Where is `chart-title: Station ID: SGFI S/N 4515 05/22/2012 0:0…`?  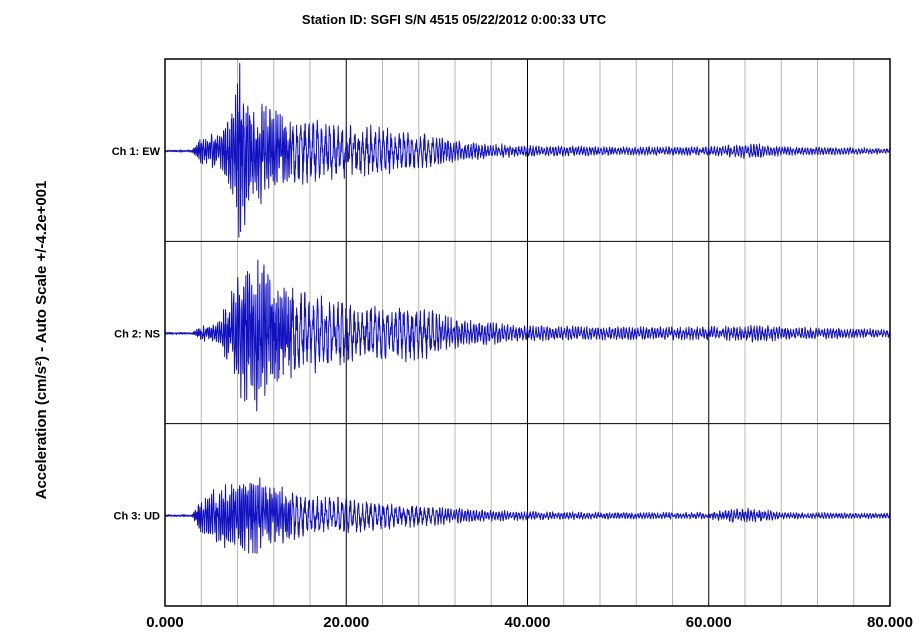 chart-title: Station ID: SGFI S/N 4515 05/22/2012 0:0… is located at coordinates (454, 19).